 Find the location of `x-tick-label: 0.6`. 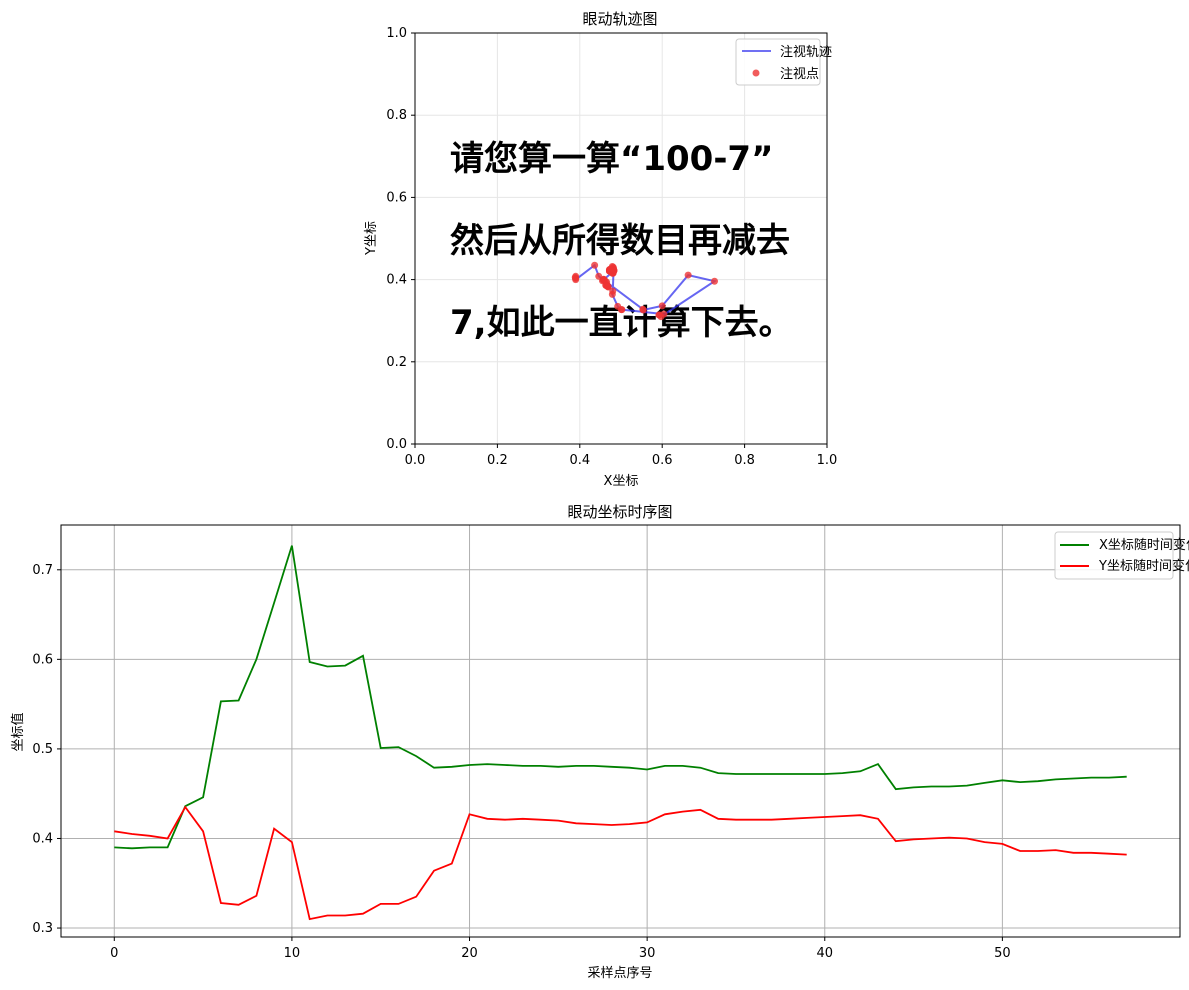

x-tick-label: 0.6 is located at coordinates (662, 460).